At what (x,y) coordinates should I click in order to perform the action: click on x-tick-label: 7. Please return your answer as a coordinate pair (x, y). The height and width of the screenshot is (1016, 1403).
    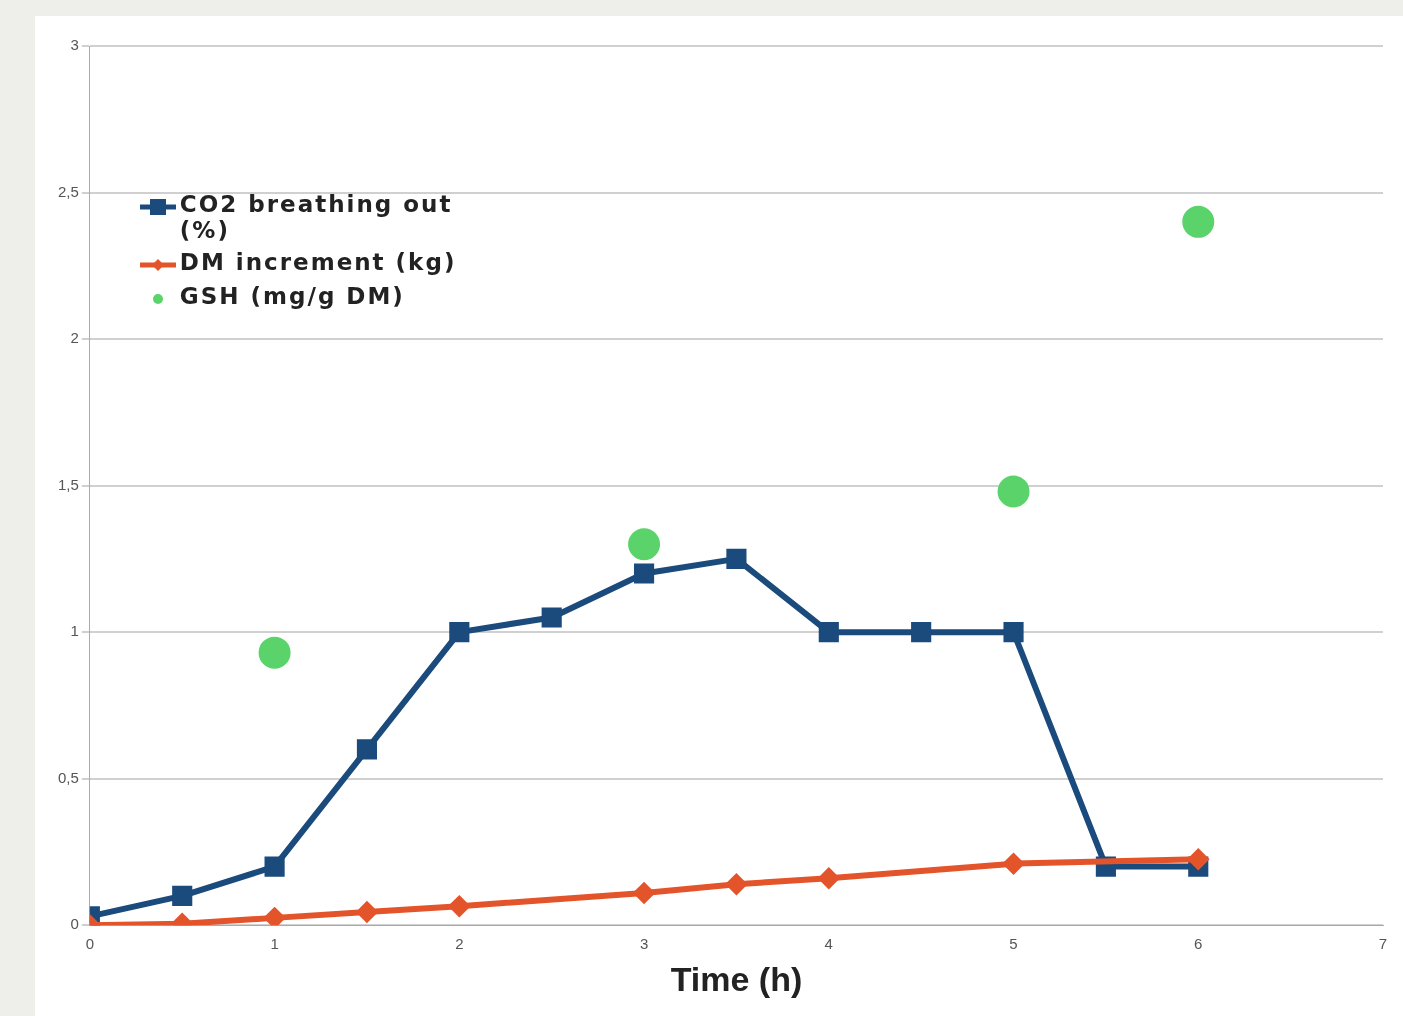
    Looking at the image, I should click on (1383, 944).